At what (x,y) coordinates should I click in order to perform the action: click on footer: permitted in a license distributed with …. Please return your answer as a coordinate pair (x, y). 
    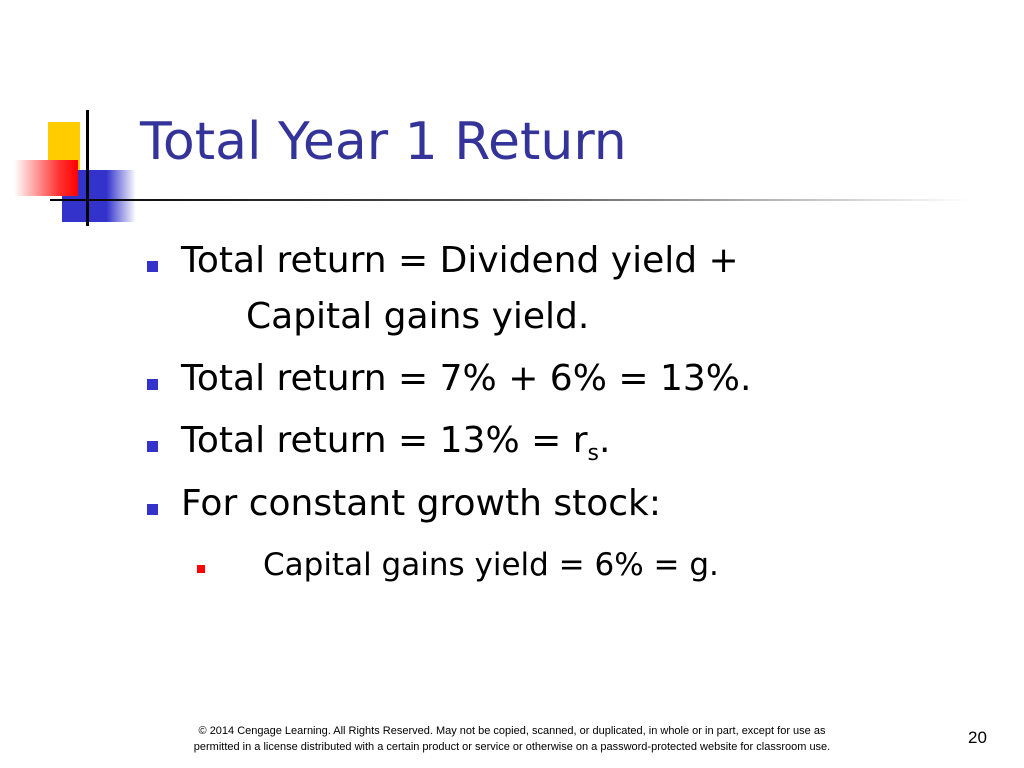
    Looking at the image, I should click on (512, 747).